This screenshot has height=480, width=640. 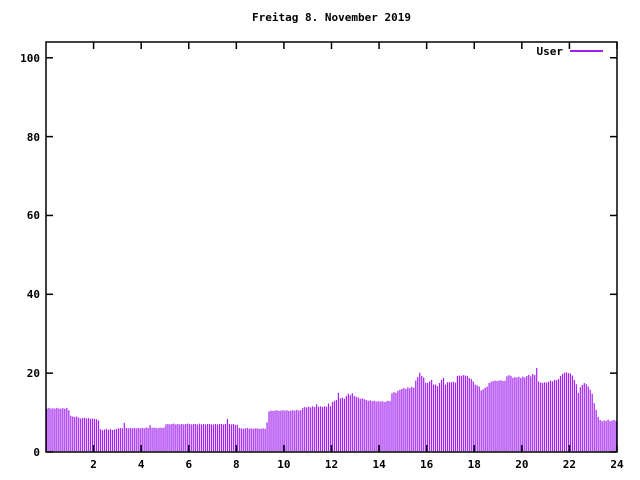 What do you see at coordinates (33, 137) in the screenshot?
I see `y-tick-label: 80` at bounding box center [33, 137].